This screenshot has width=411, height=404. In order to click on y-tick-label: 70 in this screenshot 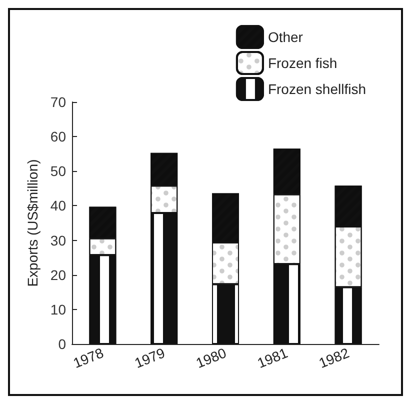, I will do `click(58, 102)`.